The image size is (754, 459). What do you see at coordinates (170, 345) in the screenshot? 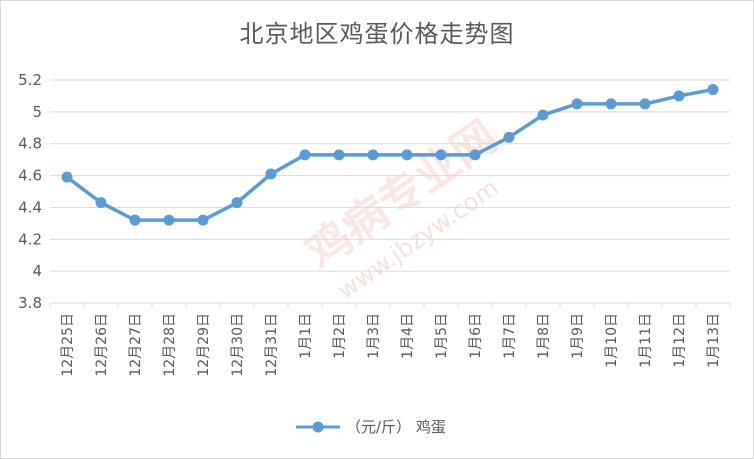
I see `x-tick-label: 12月28日` at bounding box center [170, 345].